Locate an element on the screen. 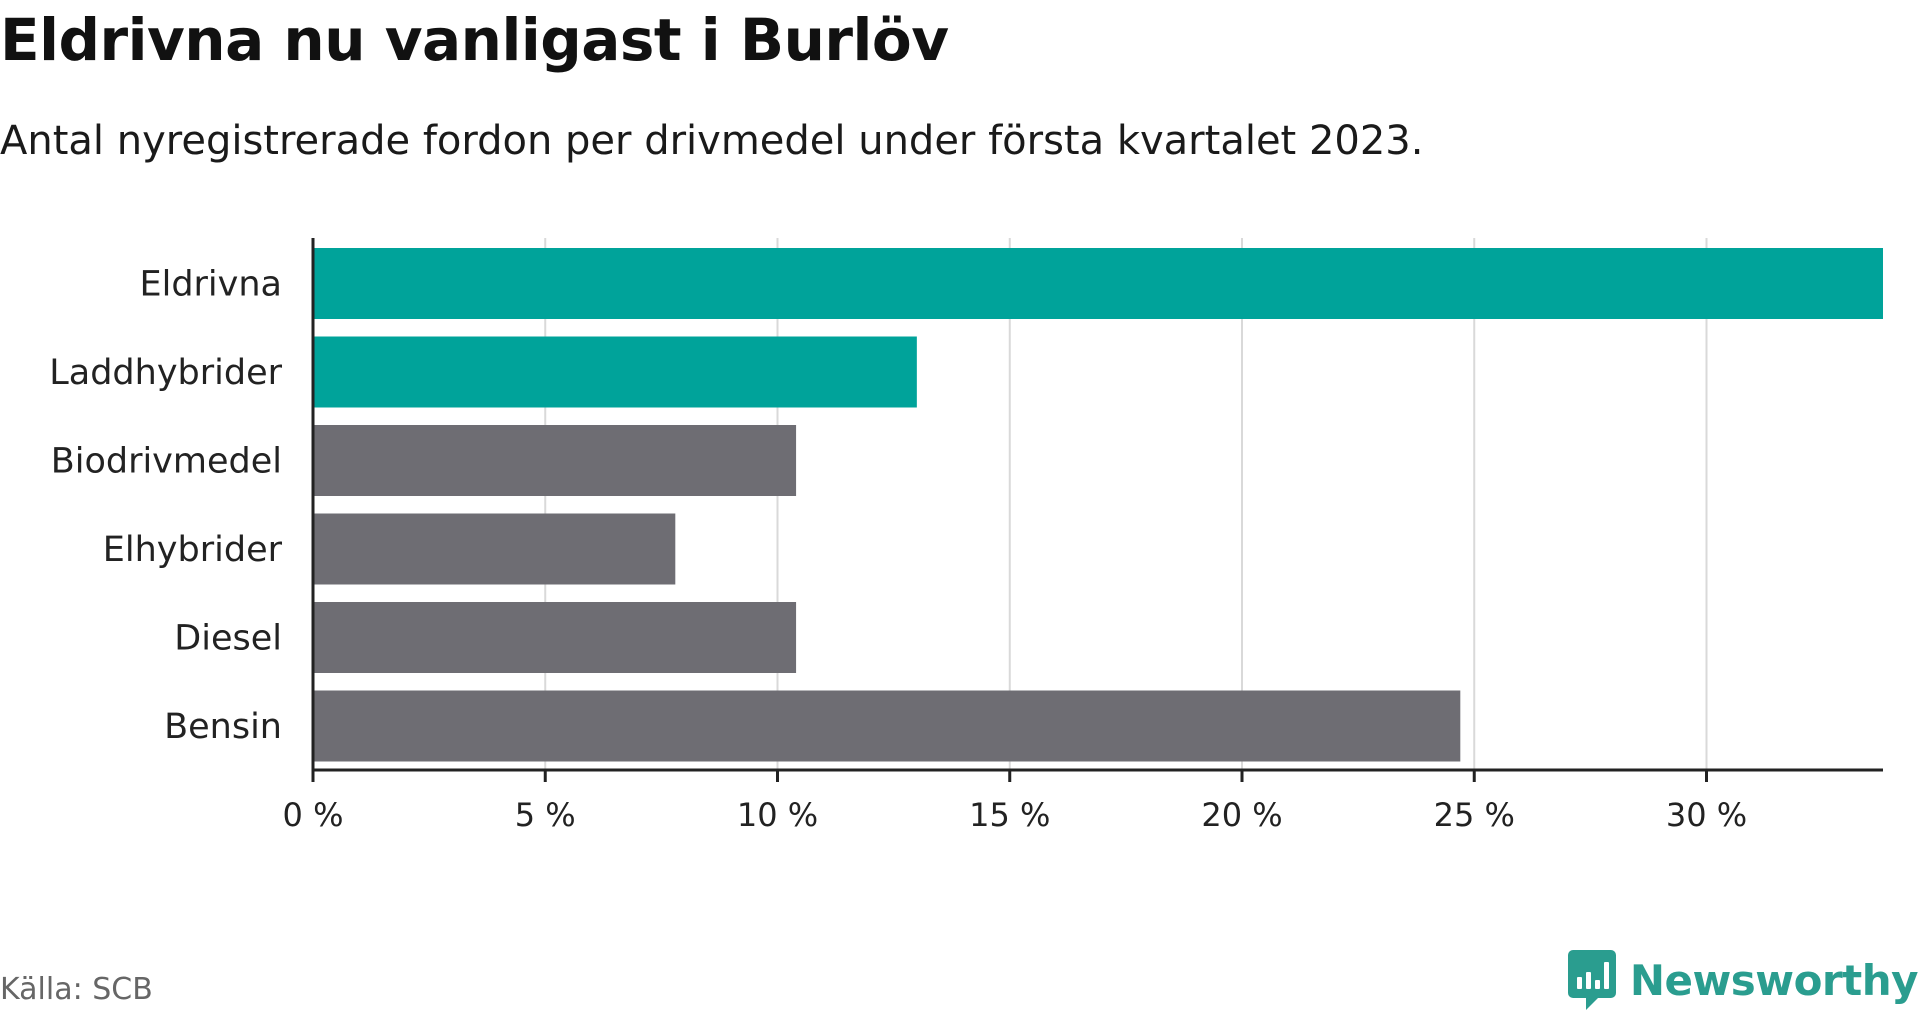 This screenshot has width=1920, height=1010. category-label: Laddhybrider is located at coordinates (165, 373).